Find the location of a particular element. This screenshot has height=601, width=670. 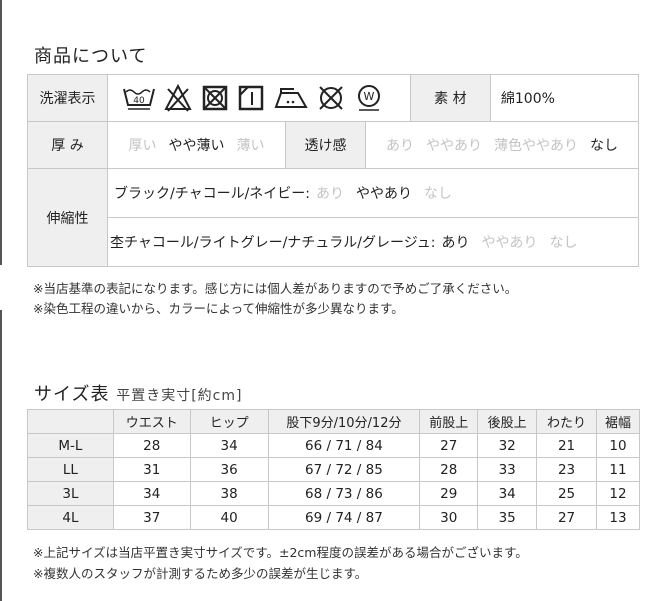

size-cell: 67 / 72 / 85 is located at coordinates (344, 469).